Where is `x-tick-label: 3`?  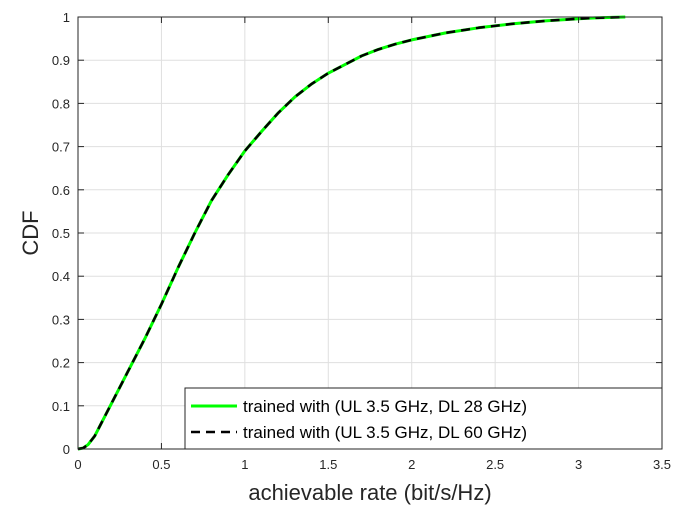 x-tick-label: 3 is located at coordinates (578, 464).